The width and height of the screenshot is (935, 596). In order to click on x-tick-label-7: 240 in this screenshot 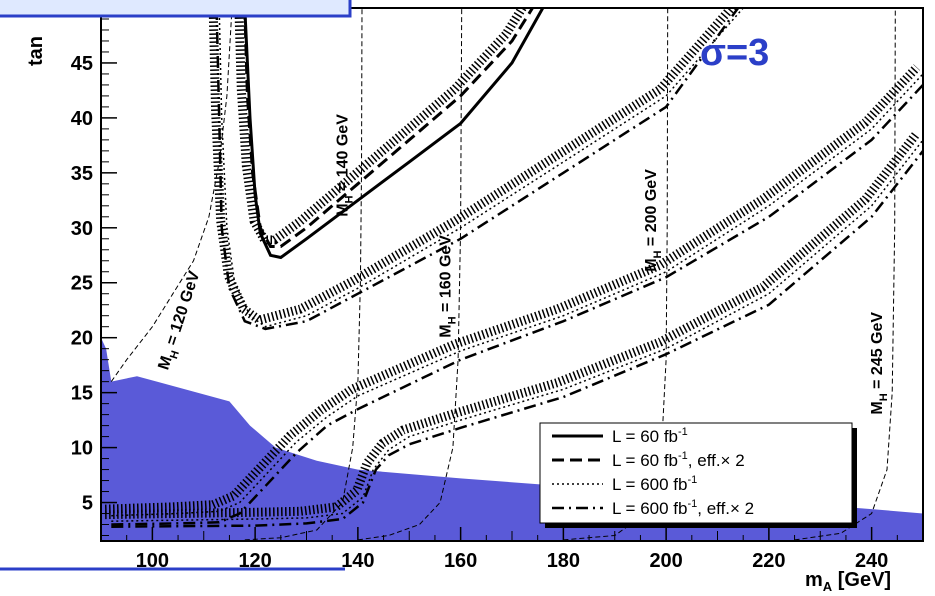, I will do `click(871, 561)`.